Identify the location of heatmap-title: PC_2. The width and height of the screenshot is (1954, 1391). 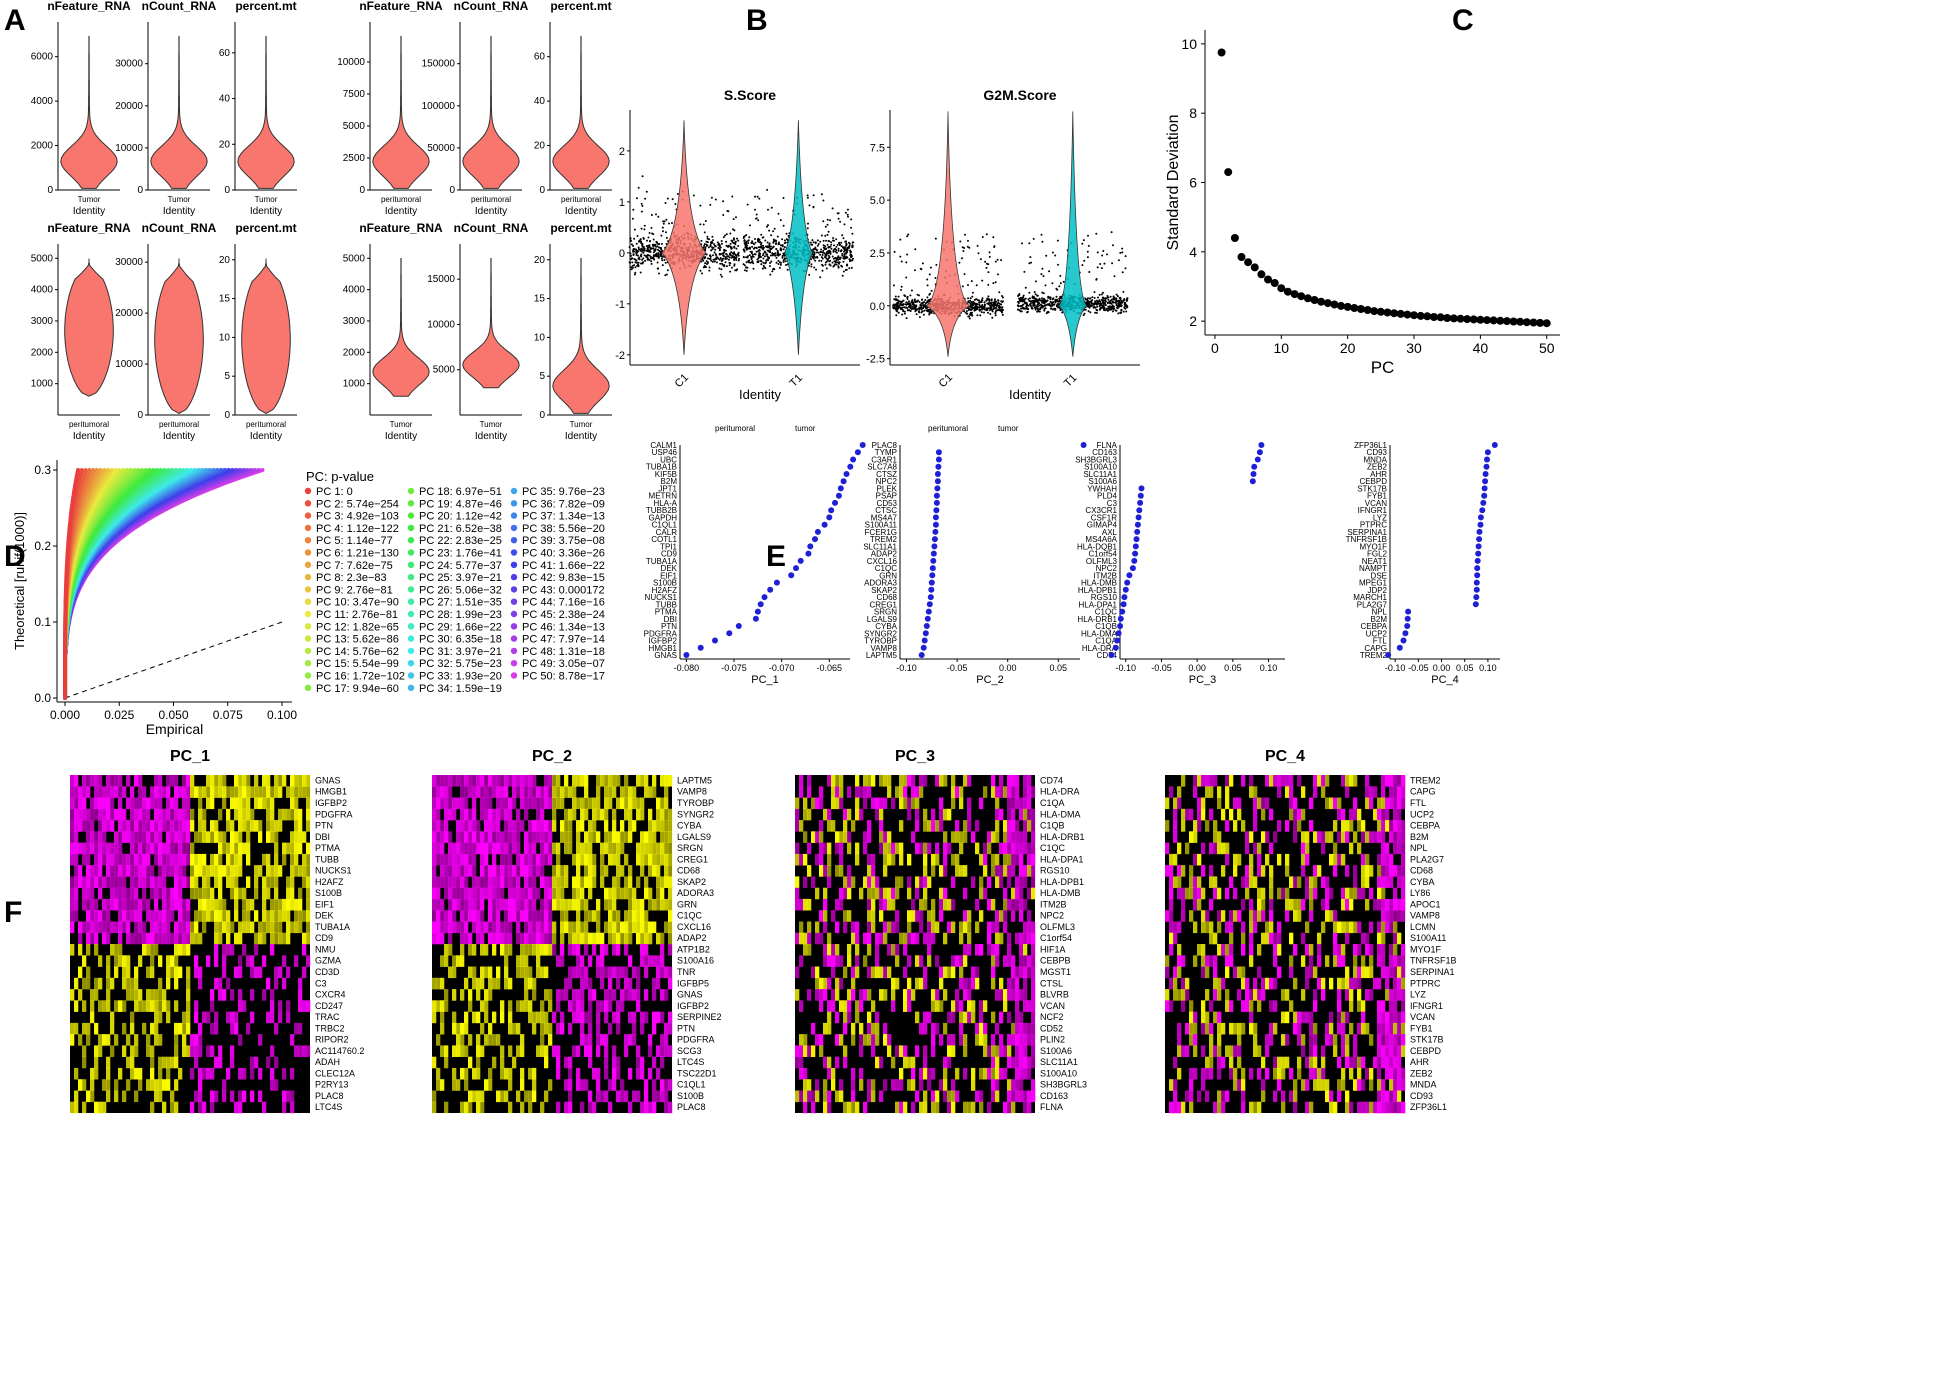
(552, 756).